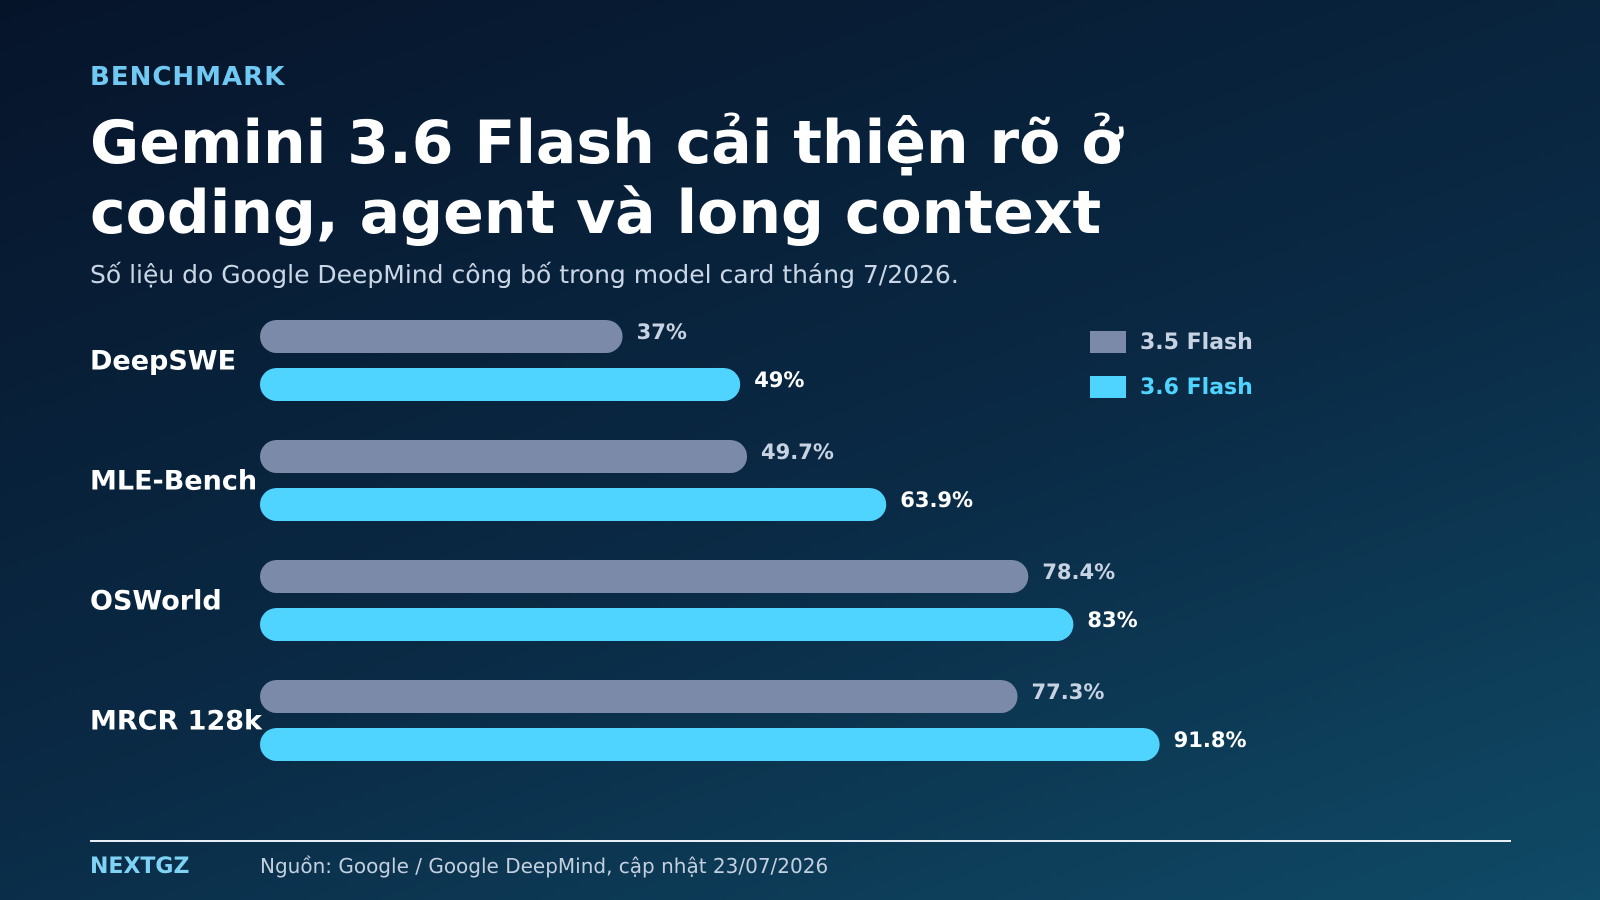 The height and width of the screenshot is (900, 1600). I want to click on legend-label-new: 3.6 Flash, so click(1196, 387).